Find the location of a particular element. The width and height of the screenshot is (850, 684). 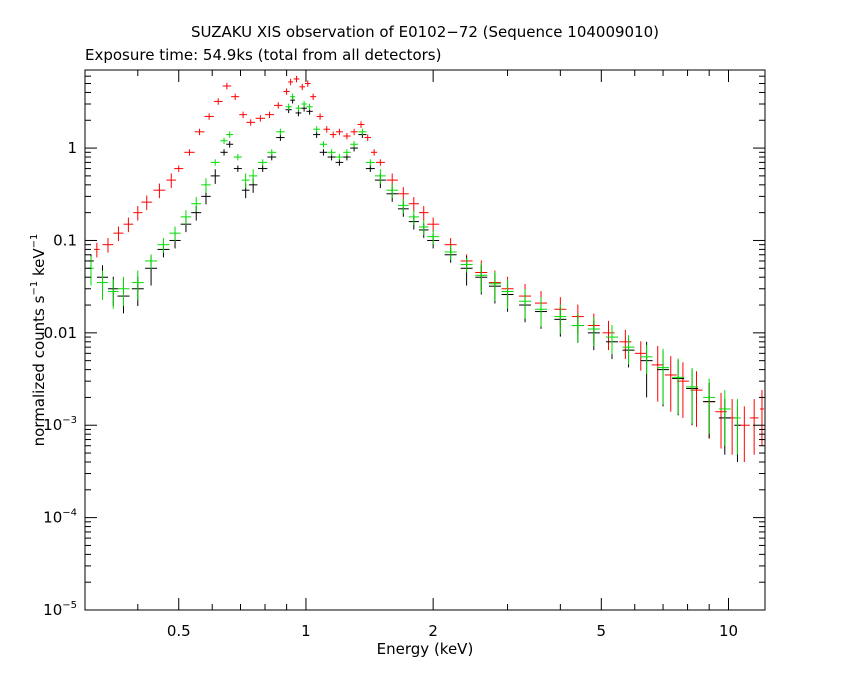

x-tick-label: 1 is located at coordinates (306, 631).